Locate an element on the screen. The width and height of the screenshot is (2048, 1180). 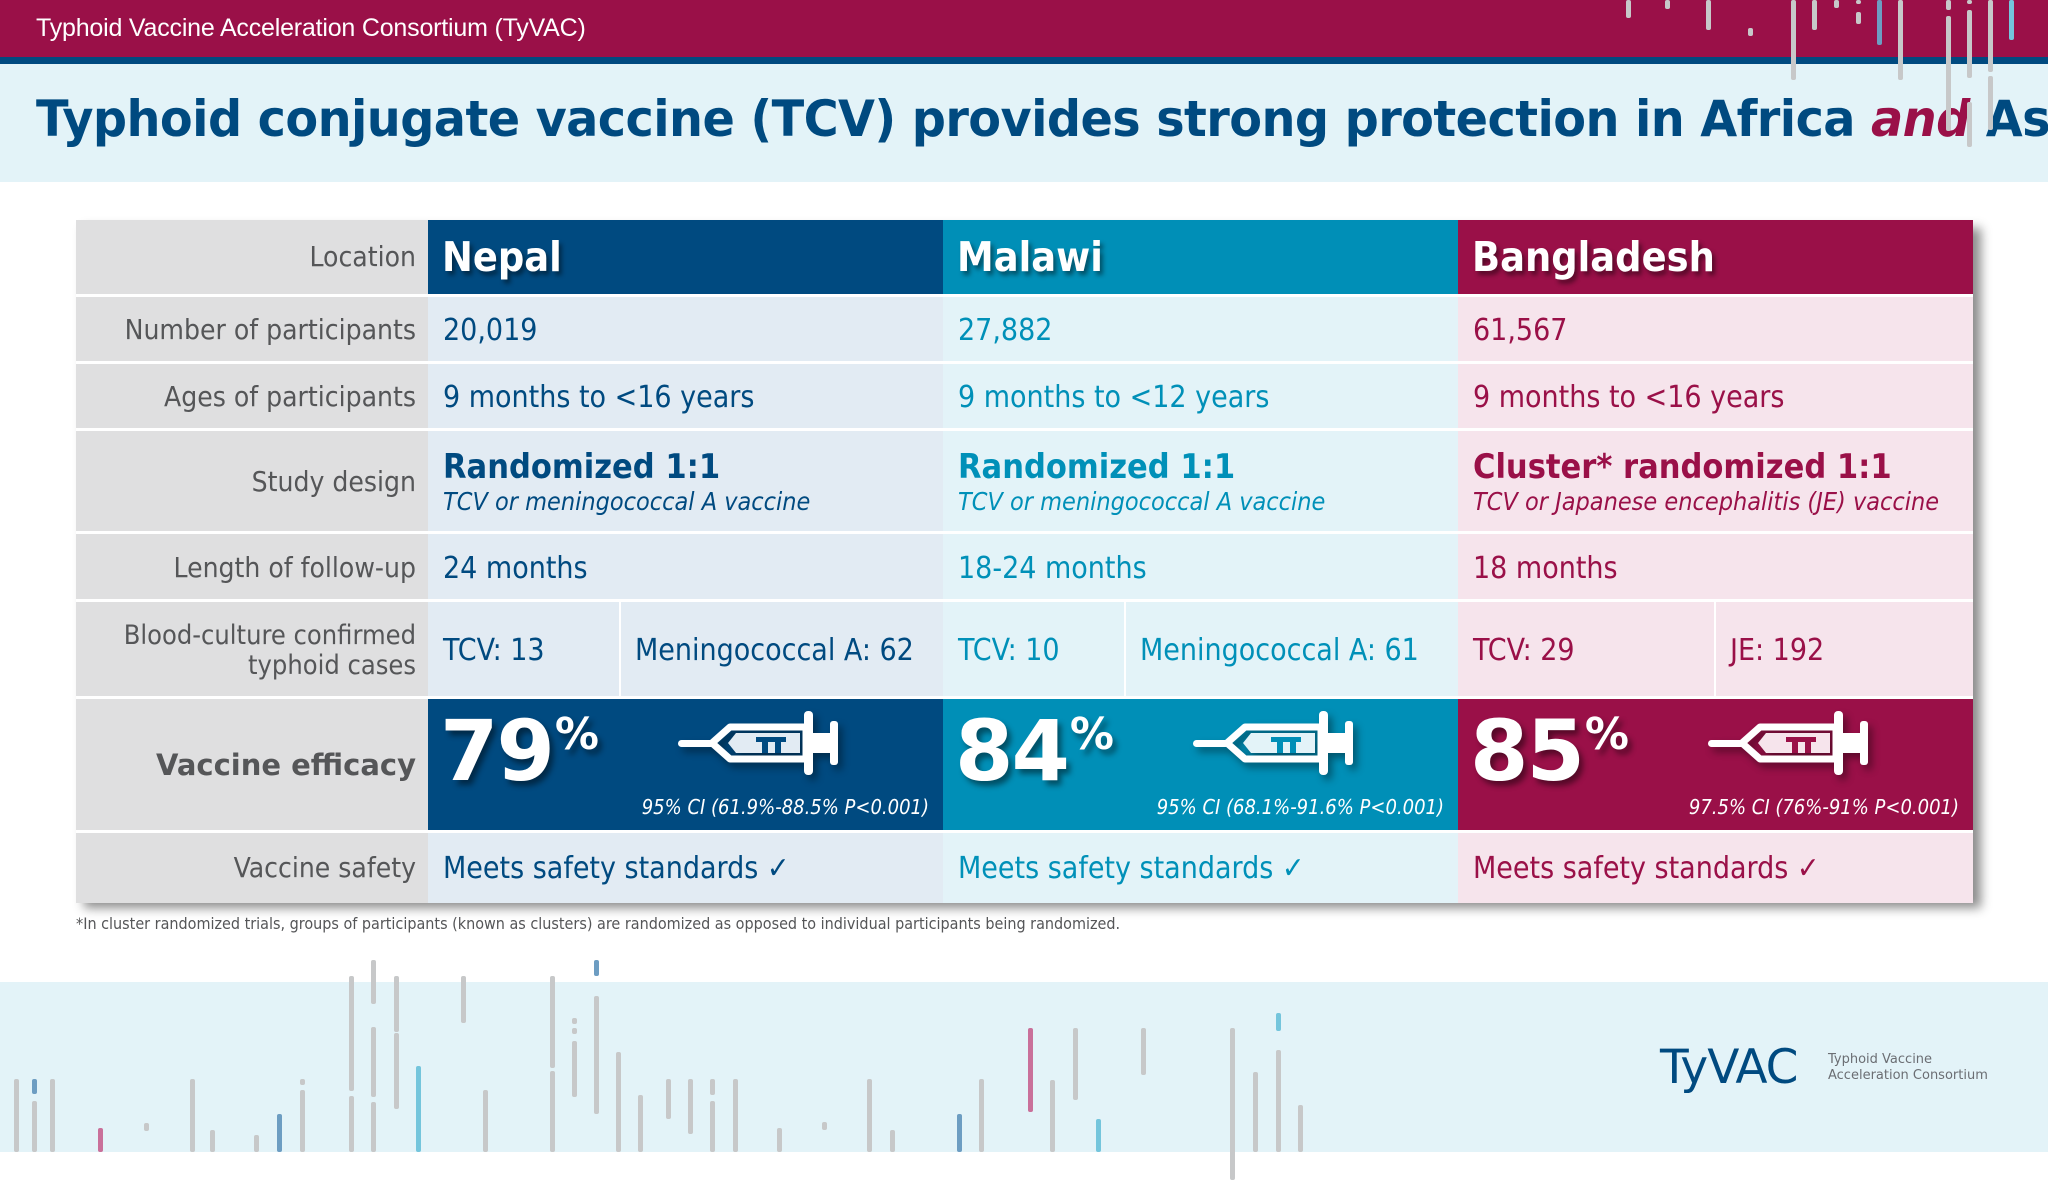
nepal-cases: TCV: 13 Meningococcal A: 62 is located at coordinates (685, 650).